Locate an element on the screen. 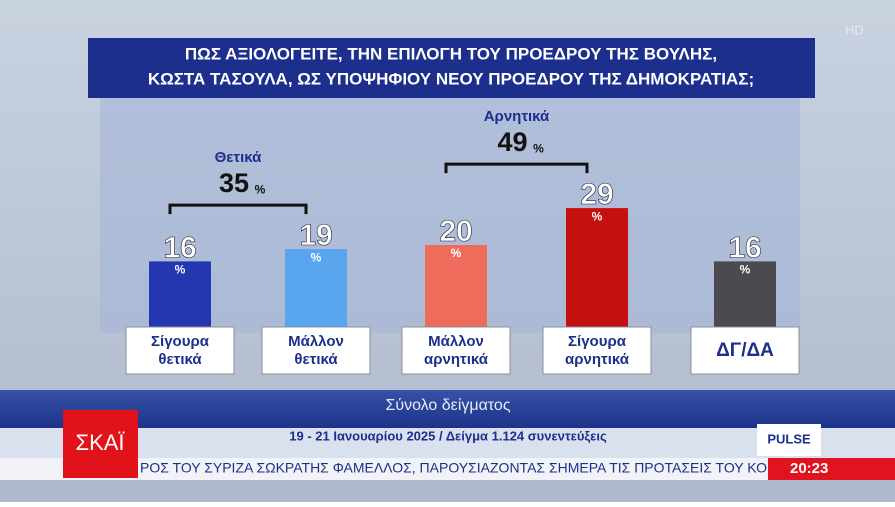  footer-band is located at coordinates (447, 409).